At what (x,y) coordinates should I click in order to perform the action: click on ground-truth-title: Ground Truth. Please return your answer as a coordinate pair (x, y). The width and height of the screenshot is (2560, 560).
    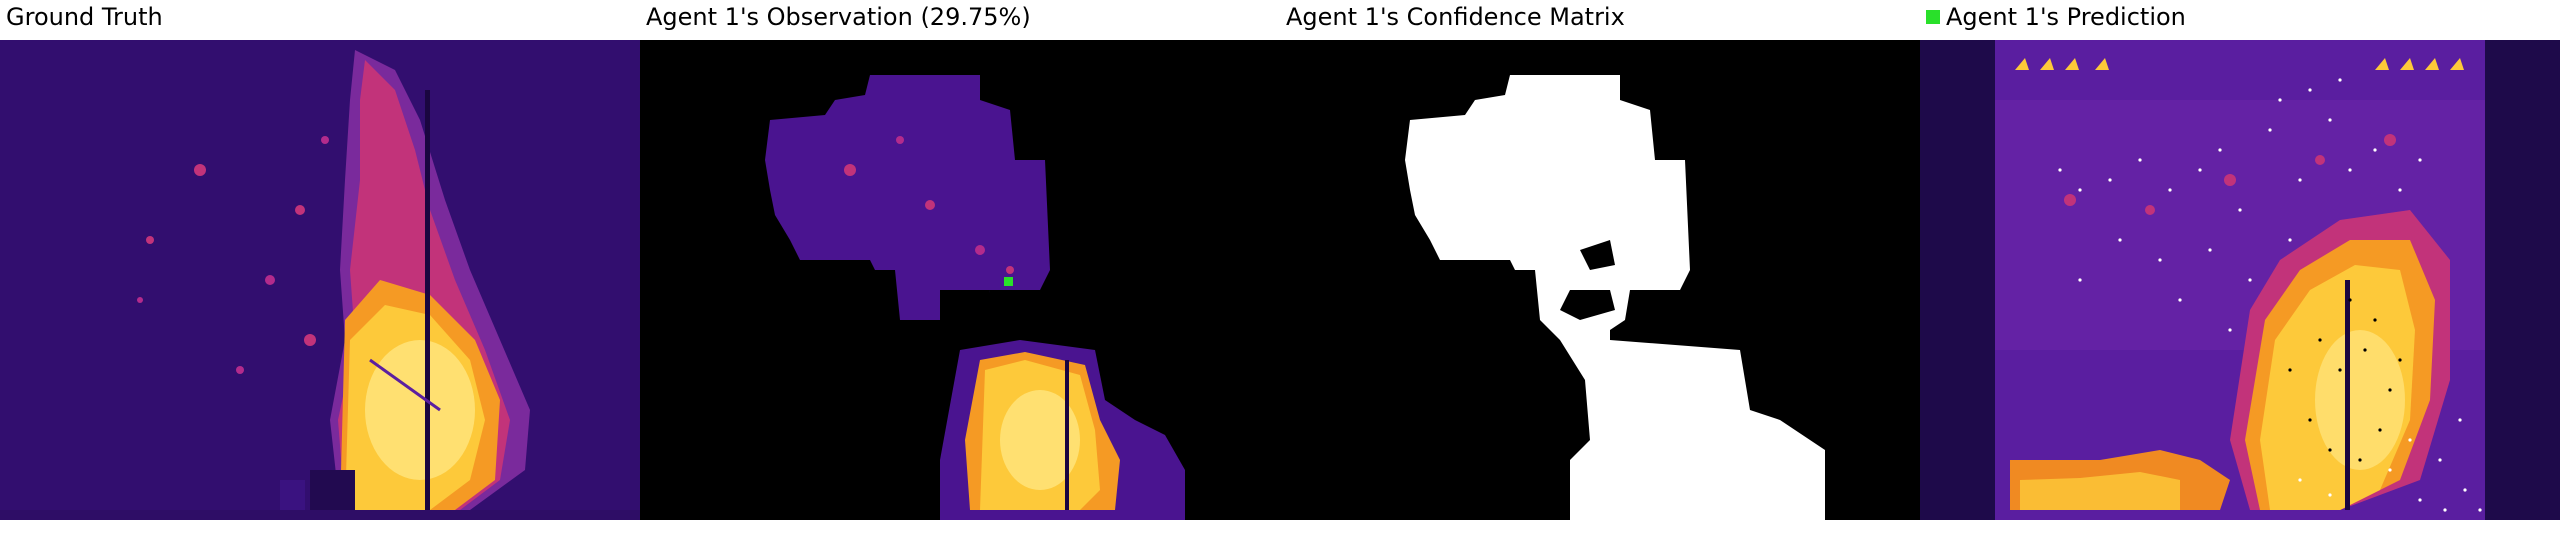
    Looking at the image, I should click on (84, 17).